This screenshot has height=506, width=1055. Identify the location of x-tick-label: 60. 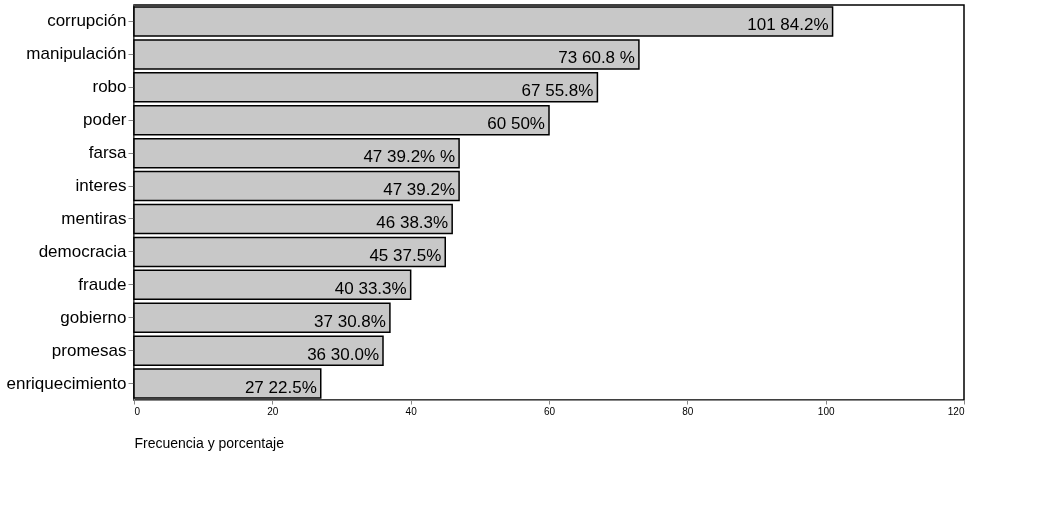
(549, 411).